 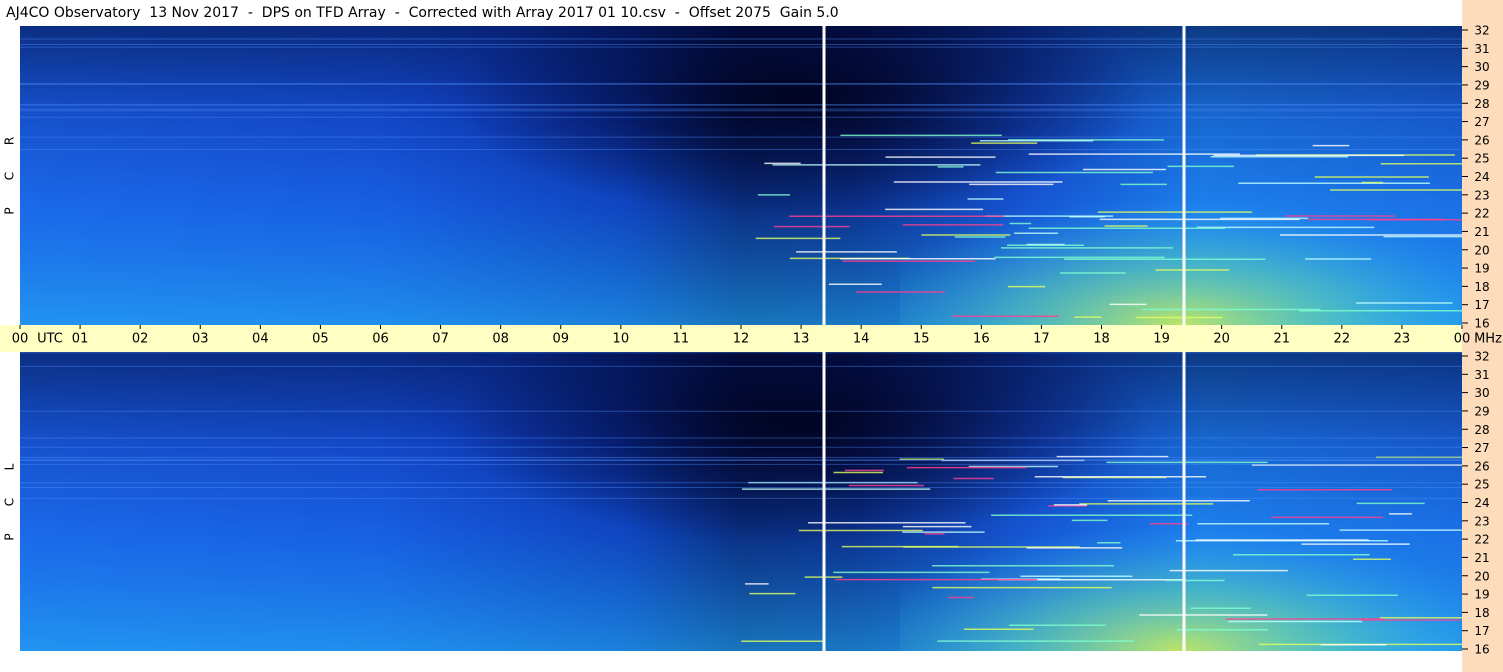 What do you see at coordinates (140, 339) in the screenshot?
I see `time-tick-label: 02` at bounding box center [140, 339].